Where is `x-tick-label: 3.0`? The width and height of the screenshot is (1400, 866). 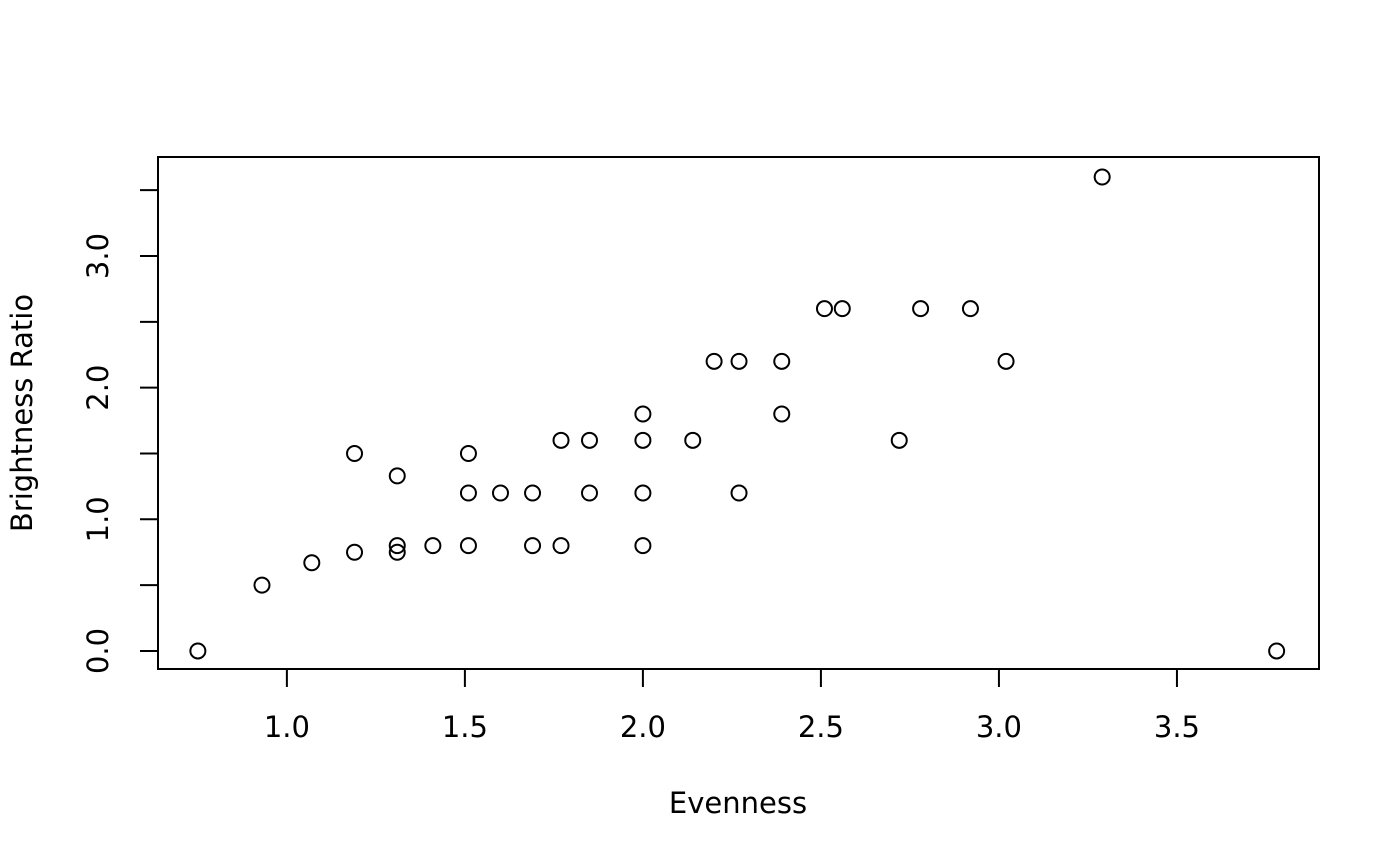
x-tick-label: 3.0 is located at coordinates (999, 727).